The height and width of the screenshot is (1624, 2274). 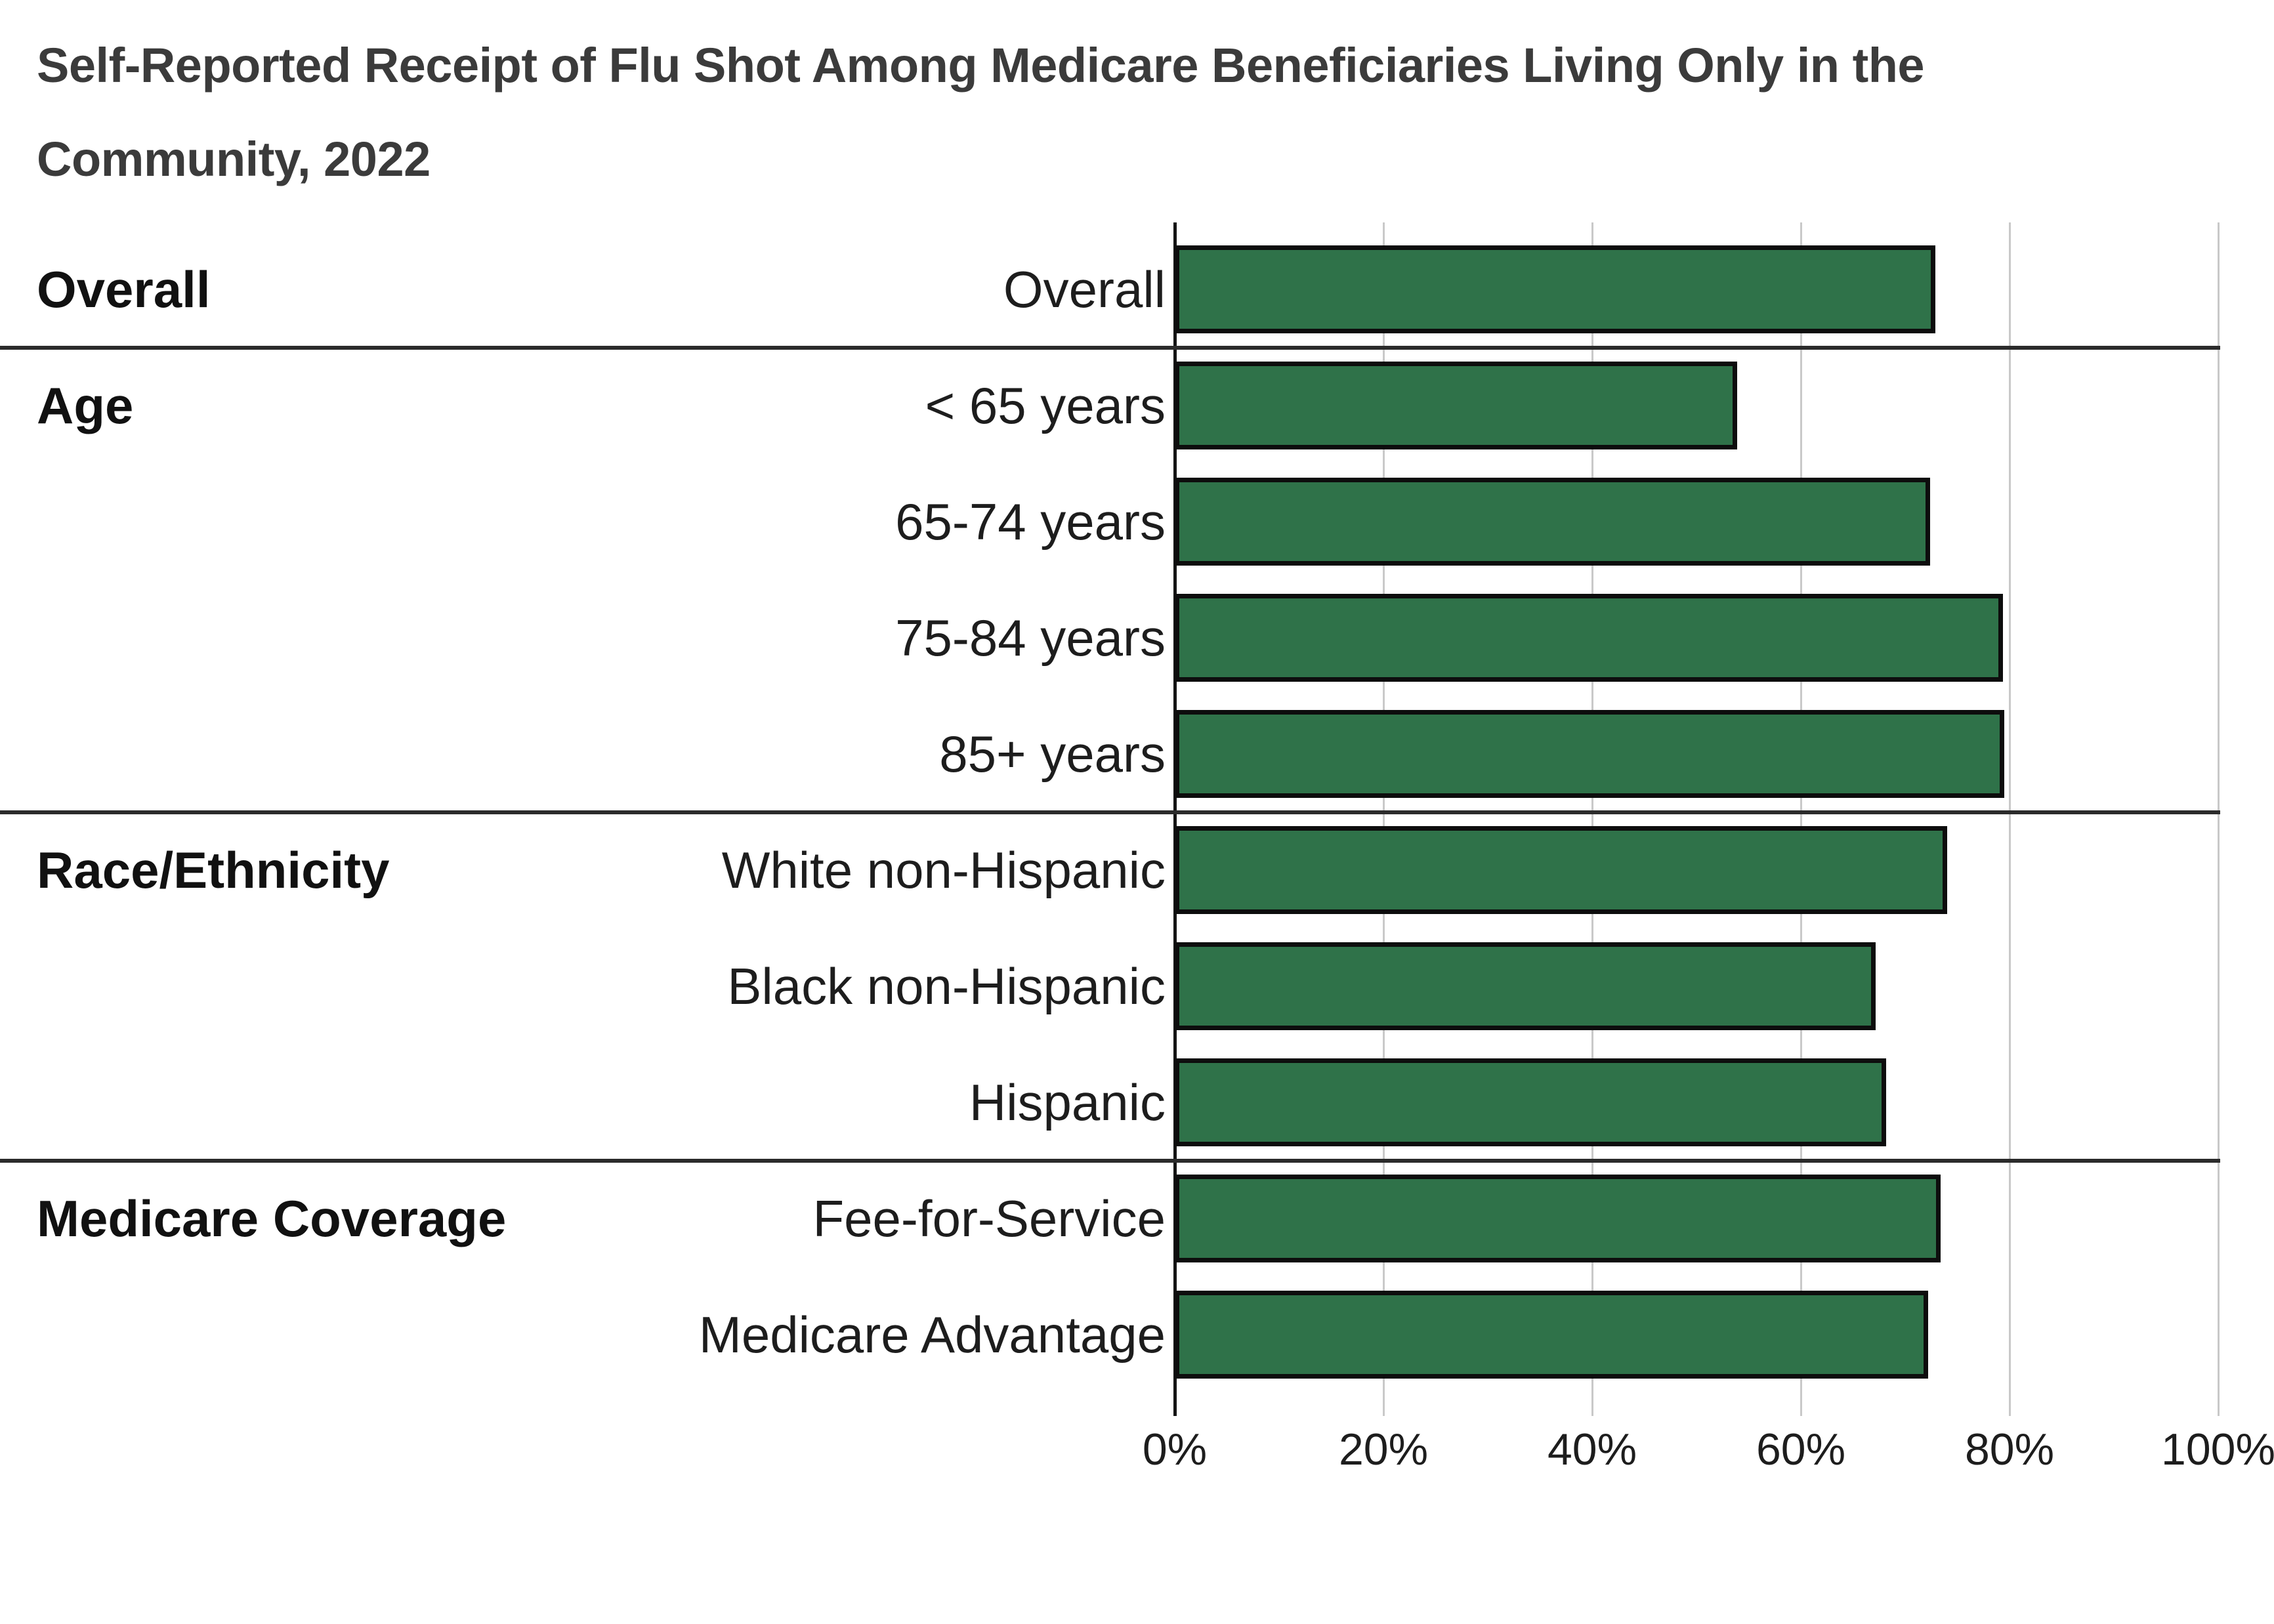 I want to click on bar-hispanic, so click(x=1531, y=1102).